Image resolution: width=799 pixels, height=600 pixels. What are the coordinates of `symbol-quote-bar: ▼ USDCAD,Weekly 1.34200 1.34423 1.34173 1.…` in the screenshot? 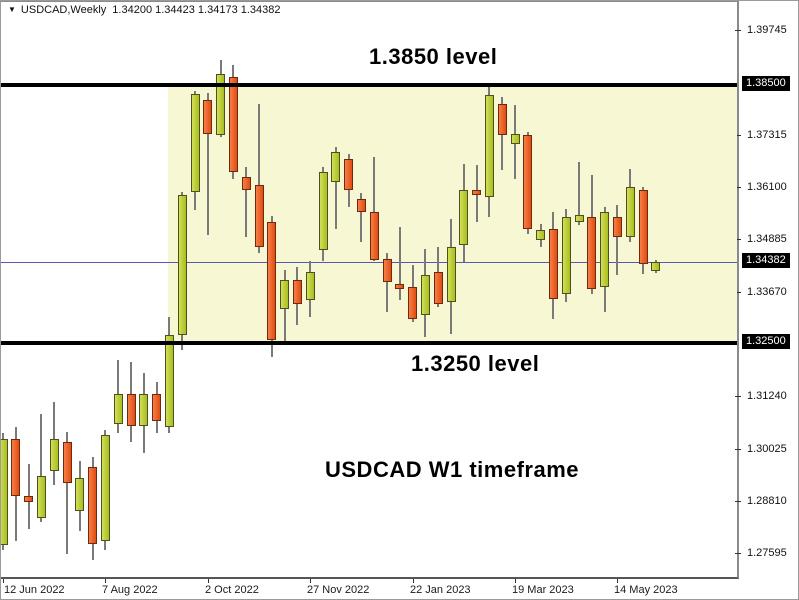 It's located at (144, 10).